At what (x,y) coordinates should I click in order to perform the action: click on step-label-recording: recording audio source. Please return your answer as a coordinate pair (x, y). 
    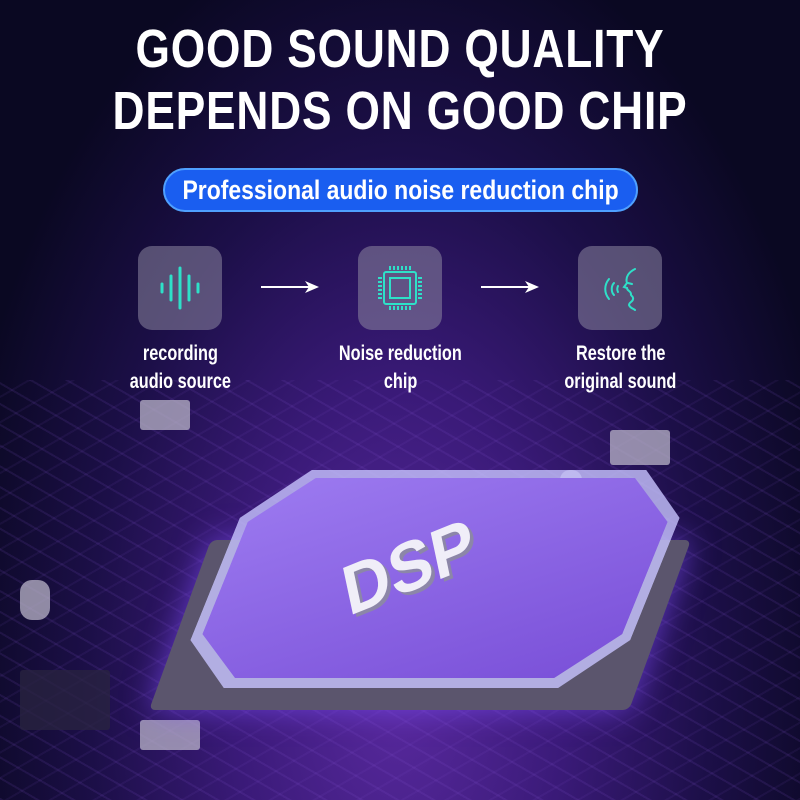
    Looking at the image, I should click on (180, 368).